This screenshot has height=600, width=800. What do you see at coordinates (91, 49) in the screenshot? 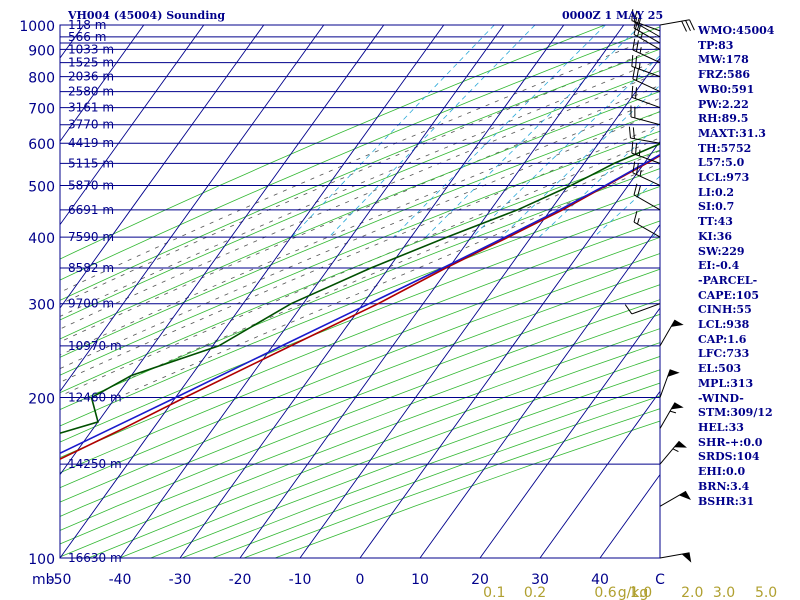
I see `height-label: 1033 m` at bounding box center [91, 49].